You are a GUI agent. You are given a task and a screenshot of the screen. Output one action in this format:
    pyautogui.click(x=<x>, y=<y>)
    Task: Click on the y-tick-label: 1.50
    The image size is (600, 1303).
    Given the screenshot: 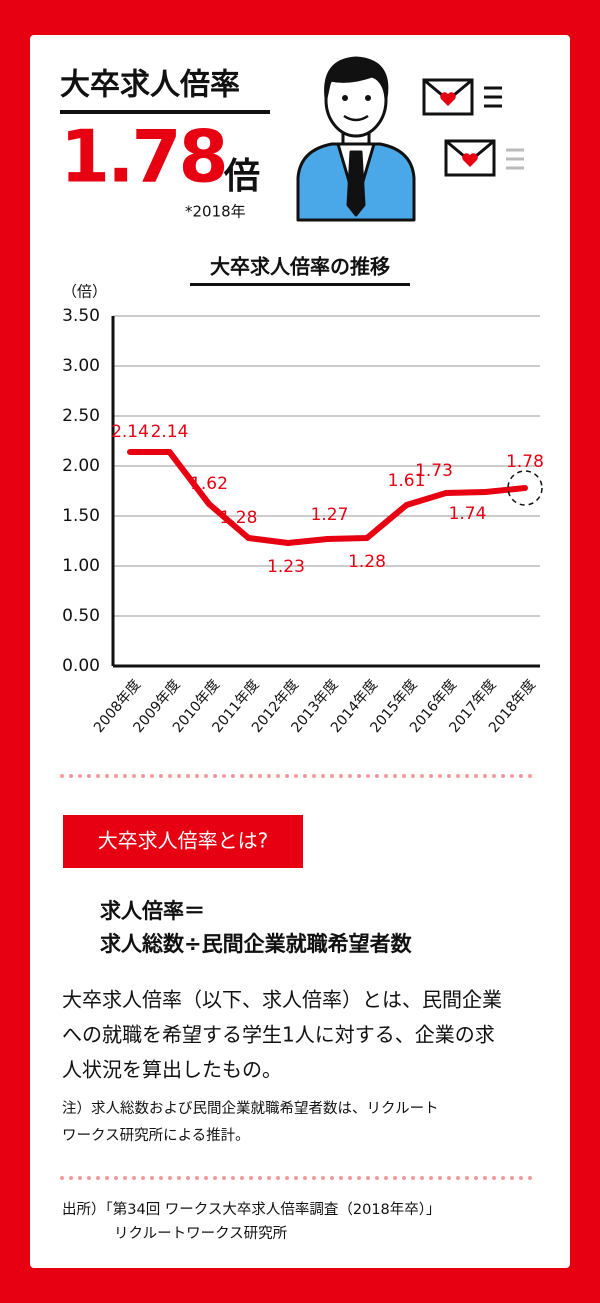 What is the action you would take?
    pyautogui.click(x=81, y=516)
    